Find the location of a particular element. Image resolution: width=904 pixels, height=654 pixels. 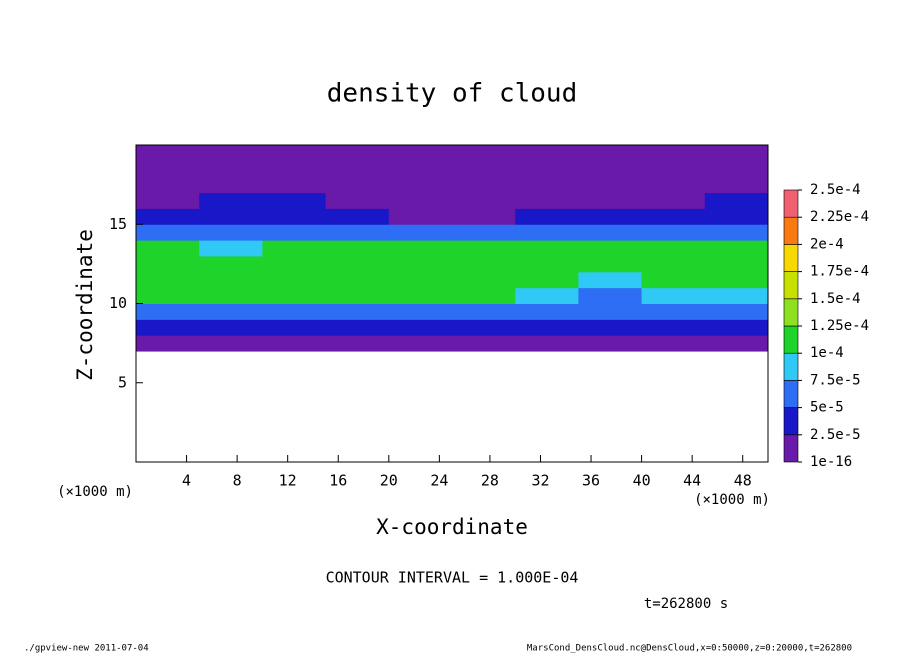

y-tick-label: 5 is located at coordinates (122, 382).